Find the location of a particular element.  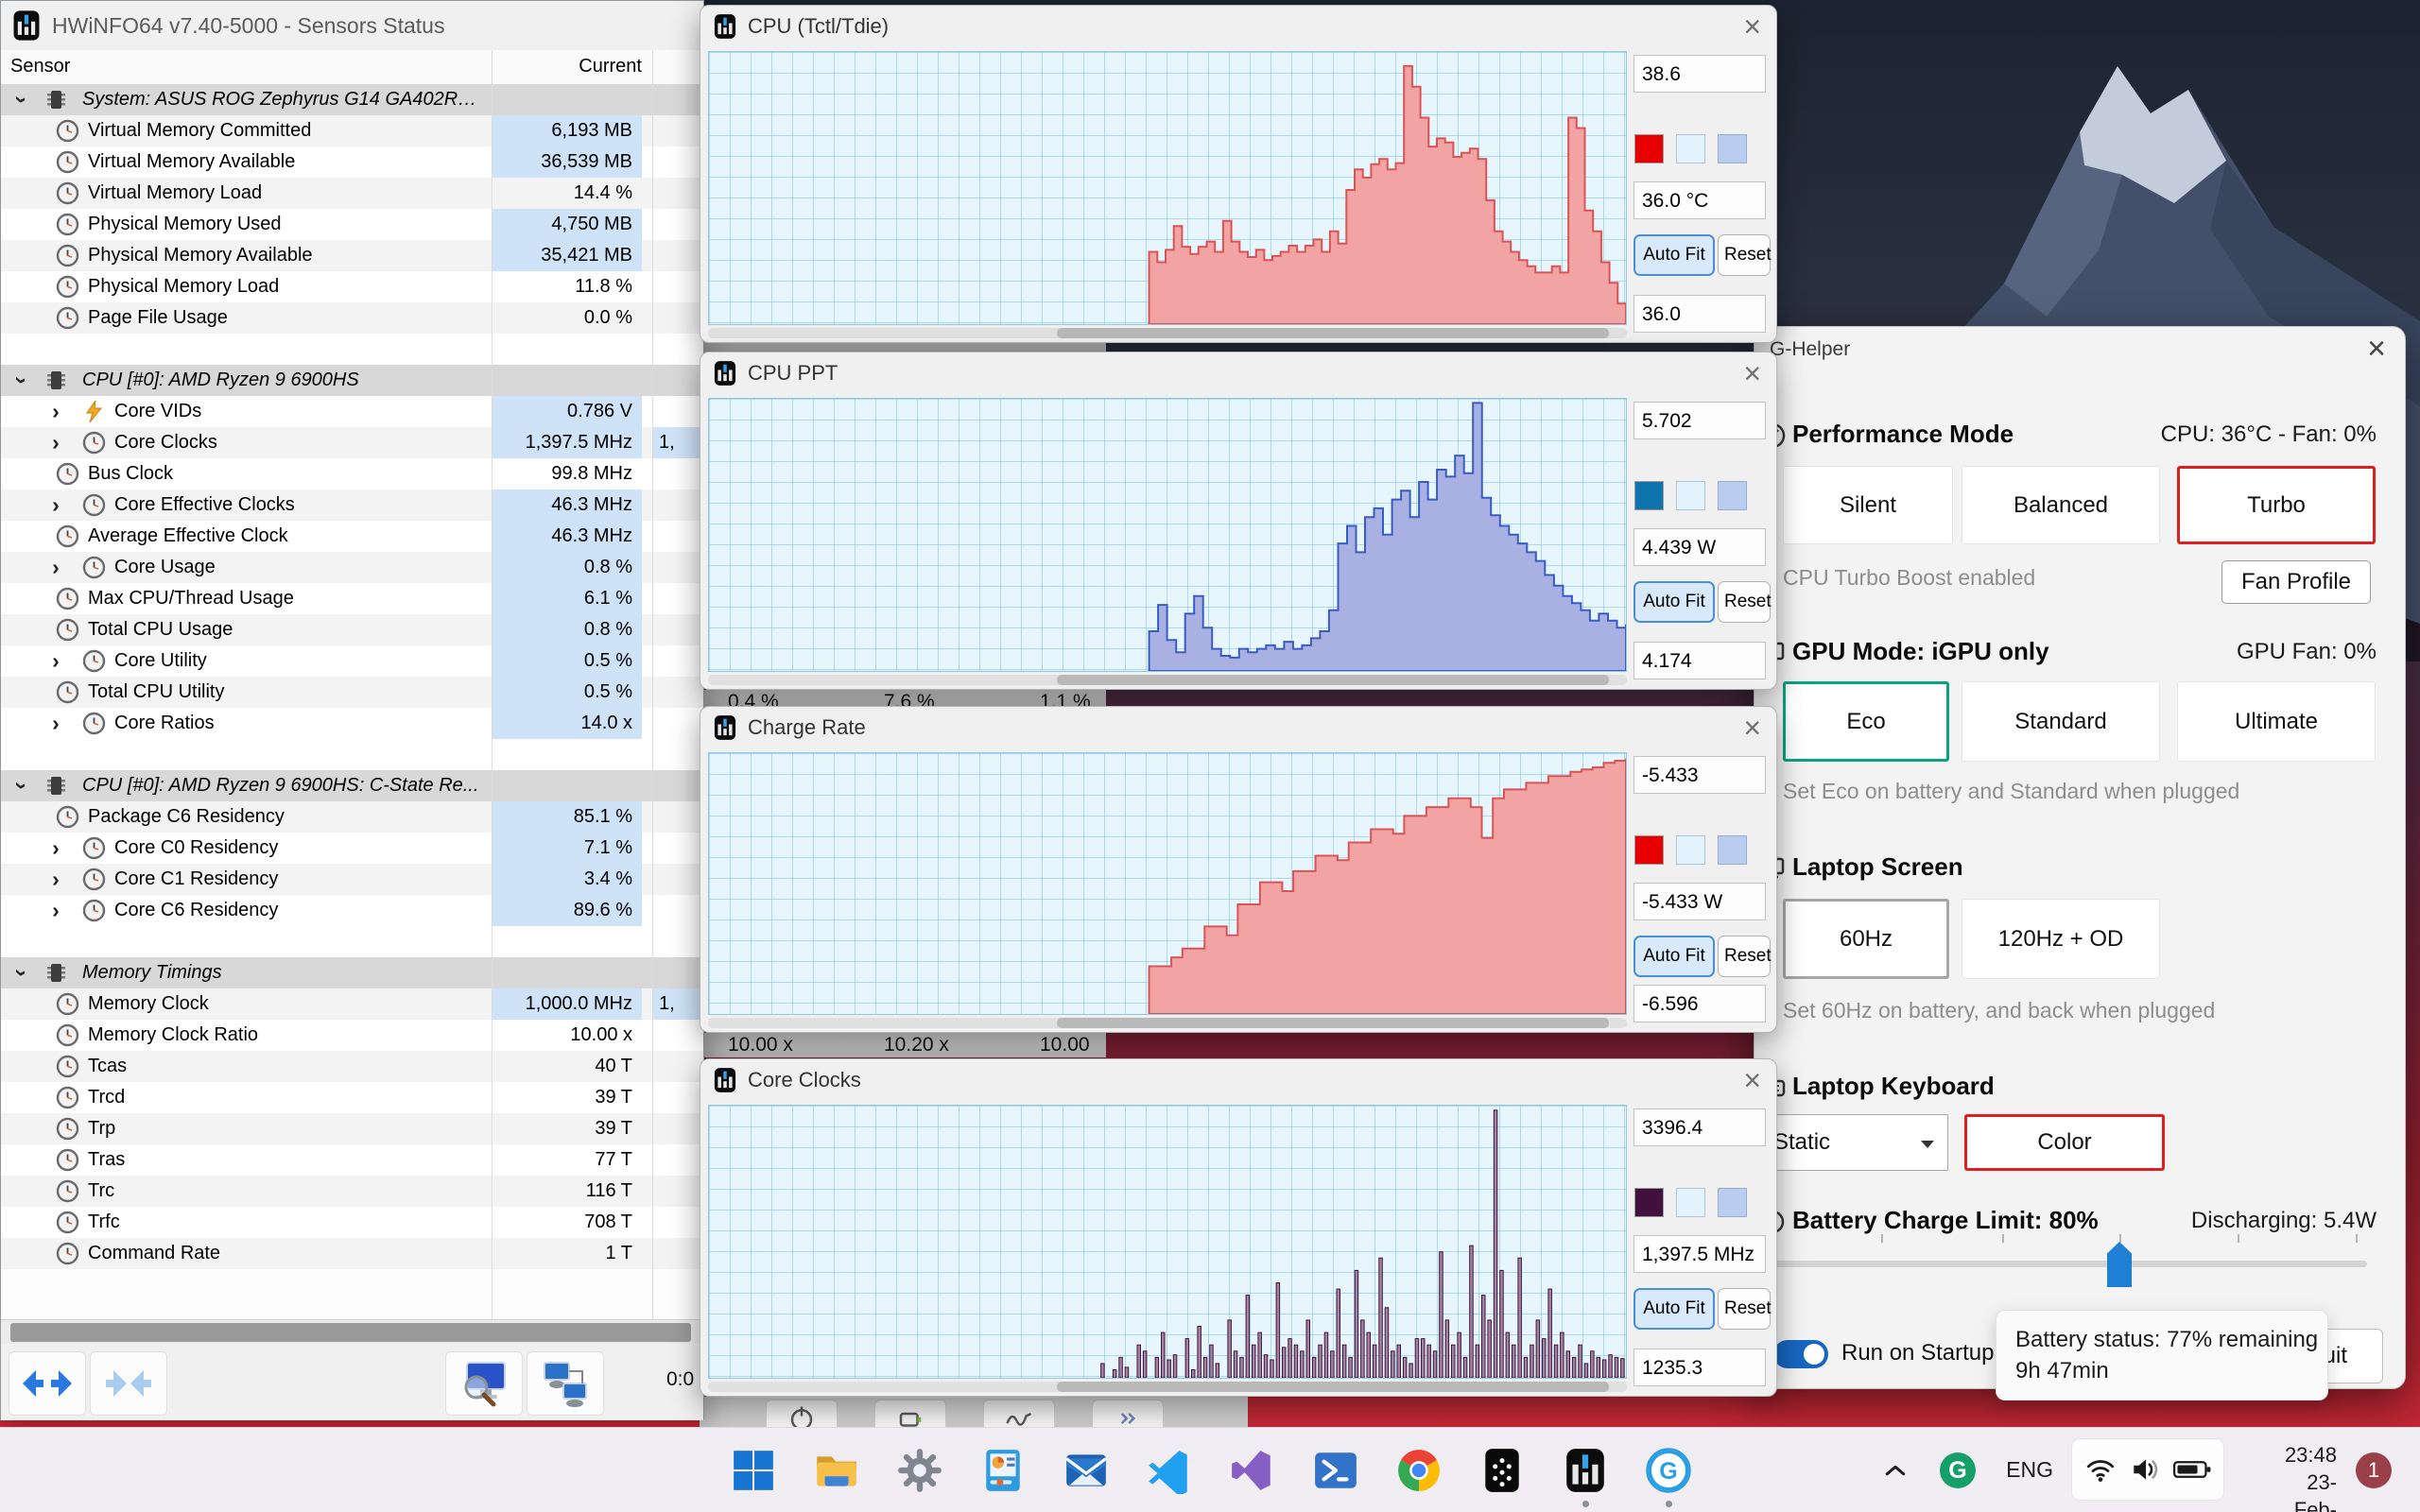

sensor-section-row: › Memory Timings is located at coordinates (352, 972).